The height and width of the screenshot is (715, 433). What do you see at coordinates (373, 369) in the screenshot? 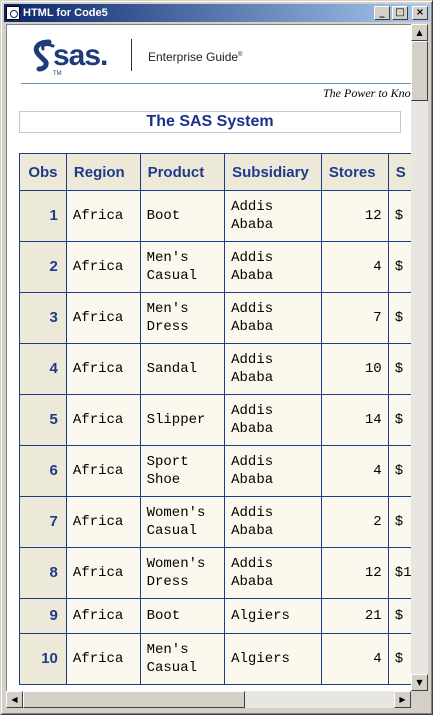
I see `cell-stores-text: 10` at bounding box center [373, 369].